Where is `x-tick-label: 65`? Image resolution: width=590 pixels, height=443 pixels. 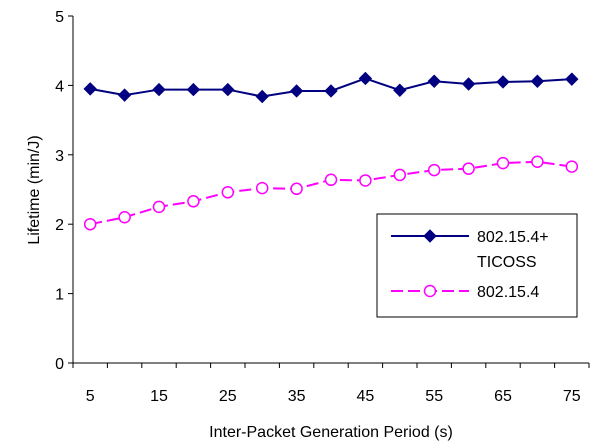 x-tick-label: 65 is located at coordinates (503, 396).